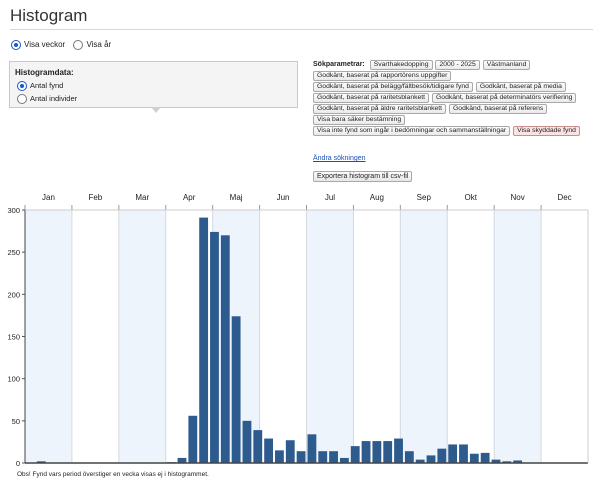 This screenshot has width=601, height=487. Describe the element at coordinates (371, 98) in the screenshot. I see `search-param-chip: Godkänt, baserat på raritetsblankett` at that location.